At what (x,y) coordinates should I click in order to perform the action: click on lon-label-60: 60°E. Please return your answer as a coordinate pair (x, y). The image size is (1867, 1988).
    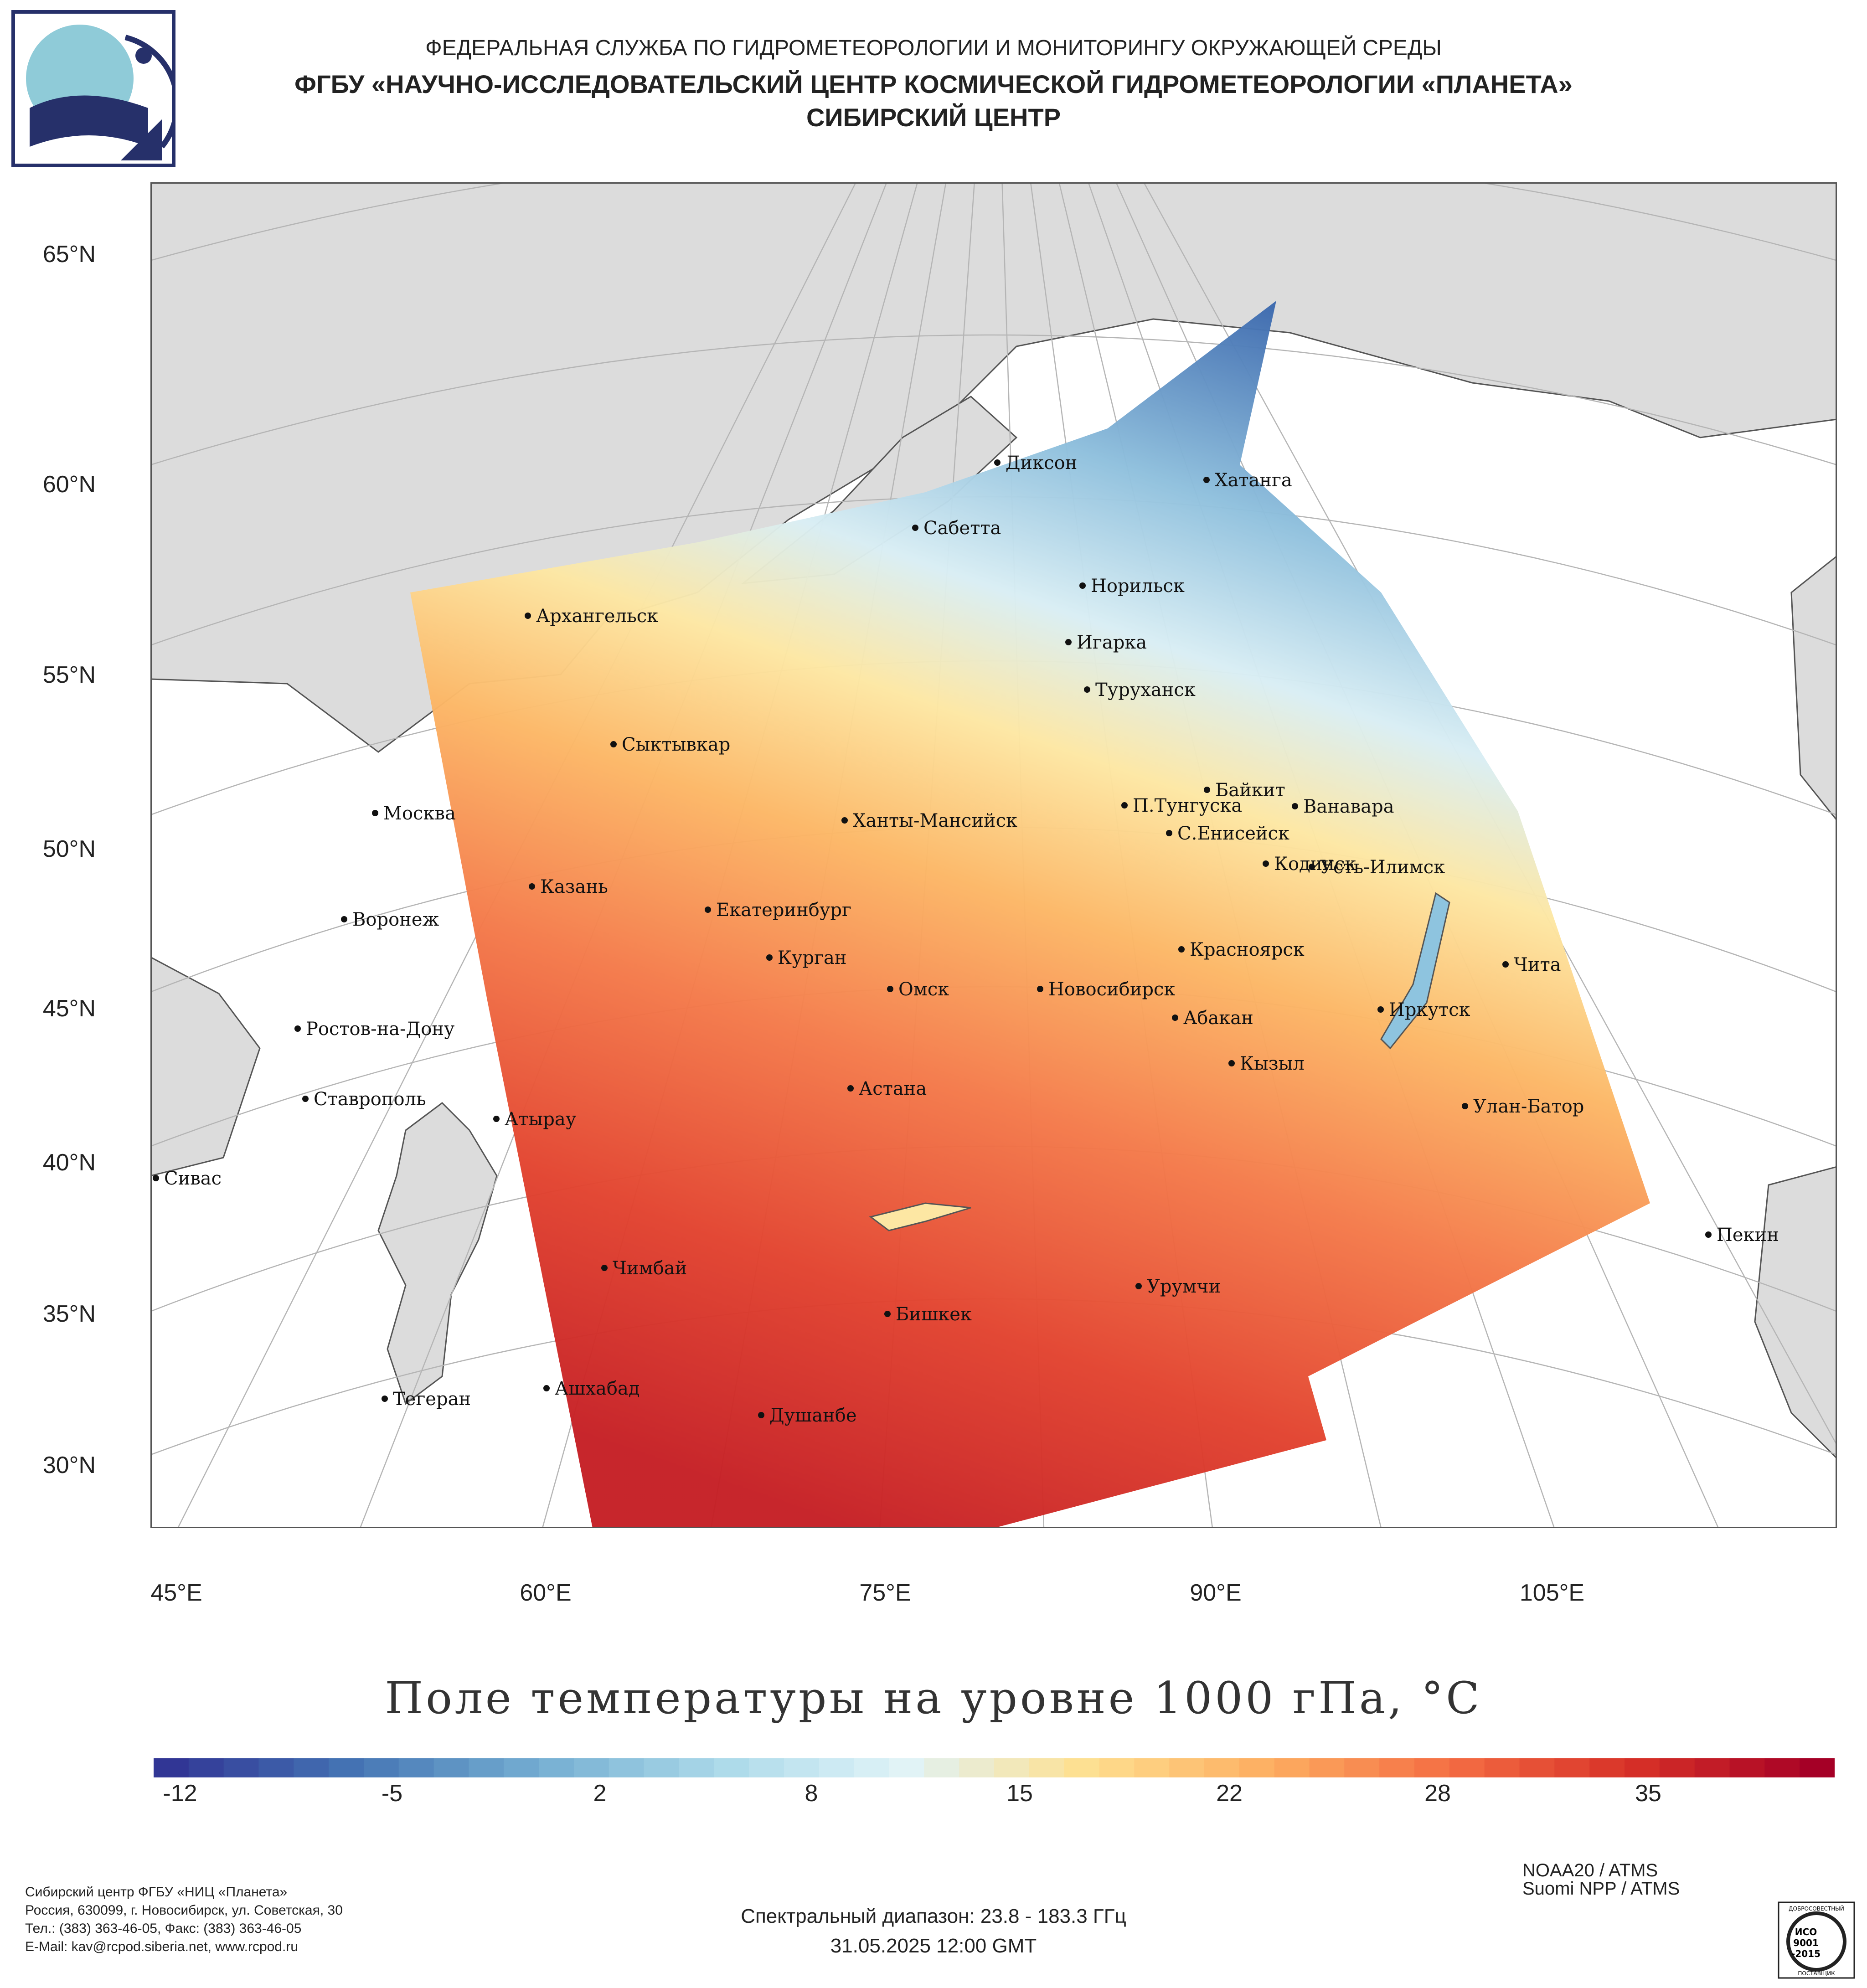
    Looking at the image, I should click on (546, 1593).